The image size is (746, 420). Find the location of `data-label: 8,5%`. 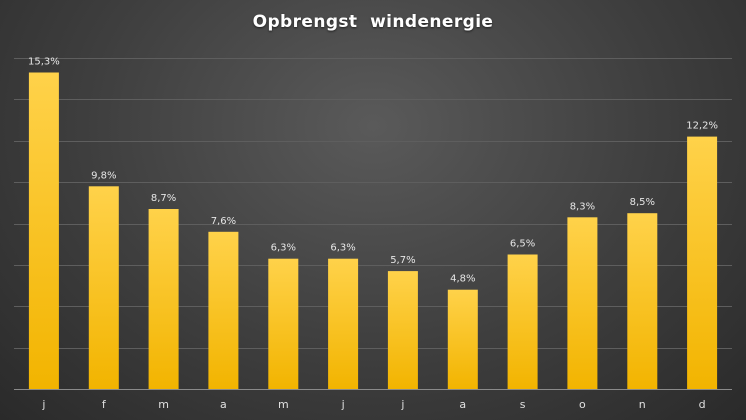

data-label: 8,5% is located at coordinates (642, 202).